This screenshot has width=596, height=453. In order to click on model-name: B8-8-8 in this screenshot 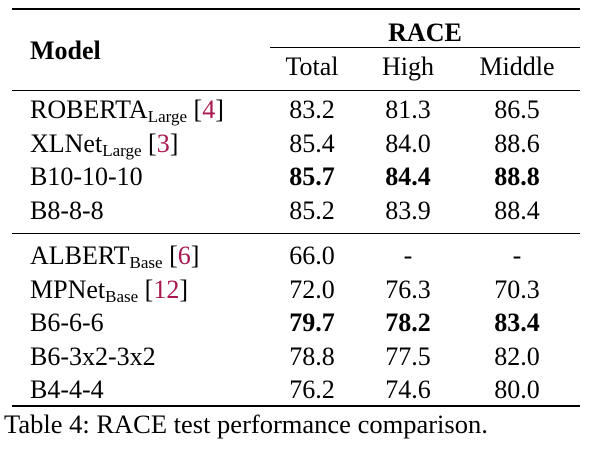, I will do `click(67, 210)`.